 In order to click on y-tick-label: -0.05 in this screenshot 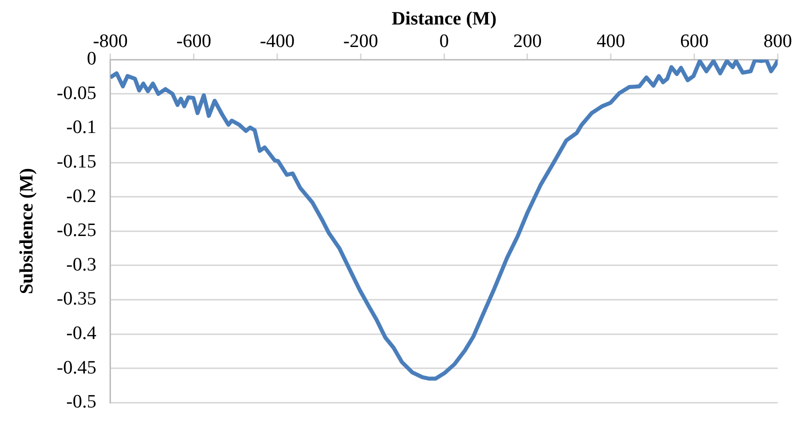, I will do `click(76, 93)`.